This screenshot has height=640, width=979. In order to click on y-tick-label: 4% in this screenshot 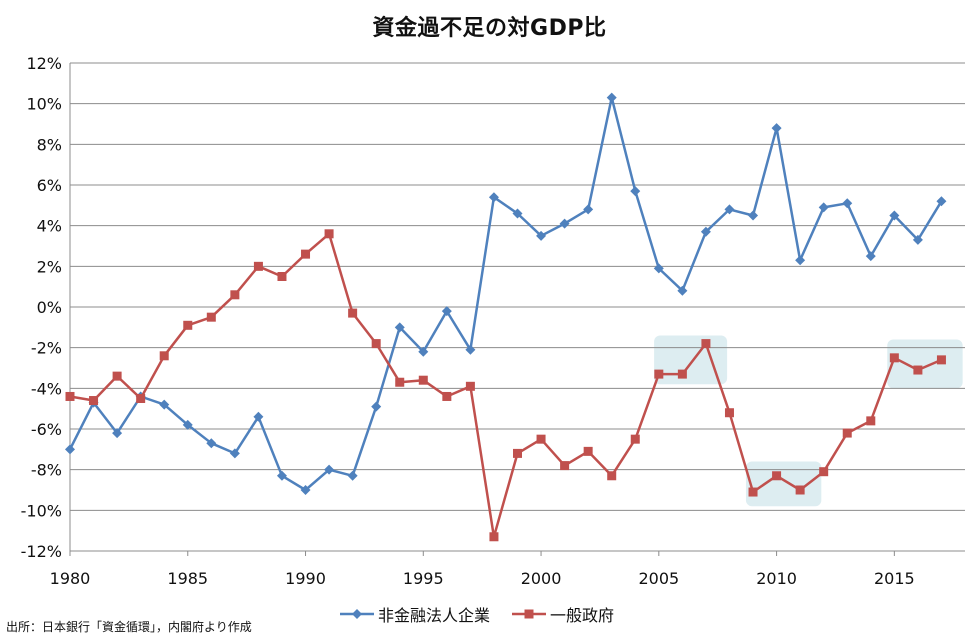, I will do `click(49, 226)`.